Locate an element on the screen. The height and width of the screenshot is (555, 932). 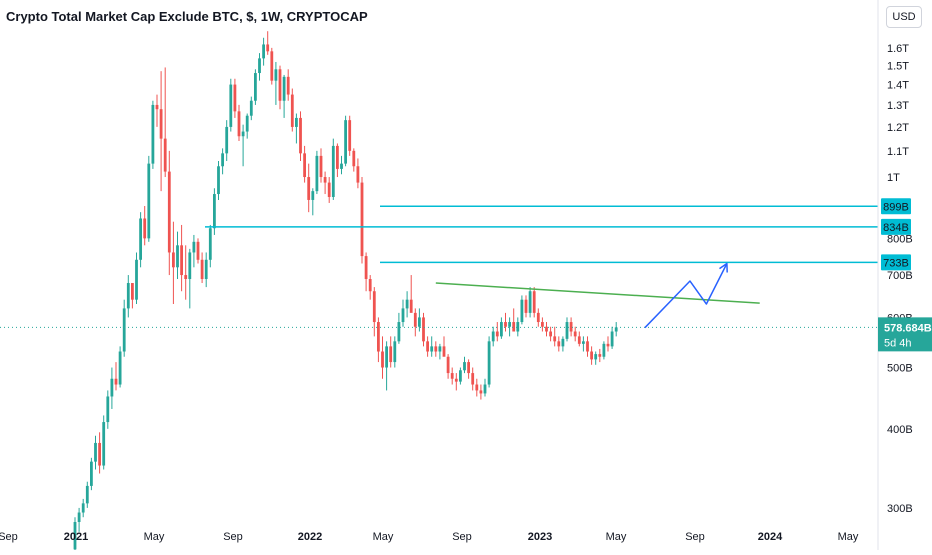
price-tick-label: 1.5T is located at coordinates (898, 67).